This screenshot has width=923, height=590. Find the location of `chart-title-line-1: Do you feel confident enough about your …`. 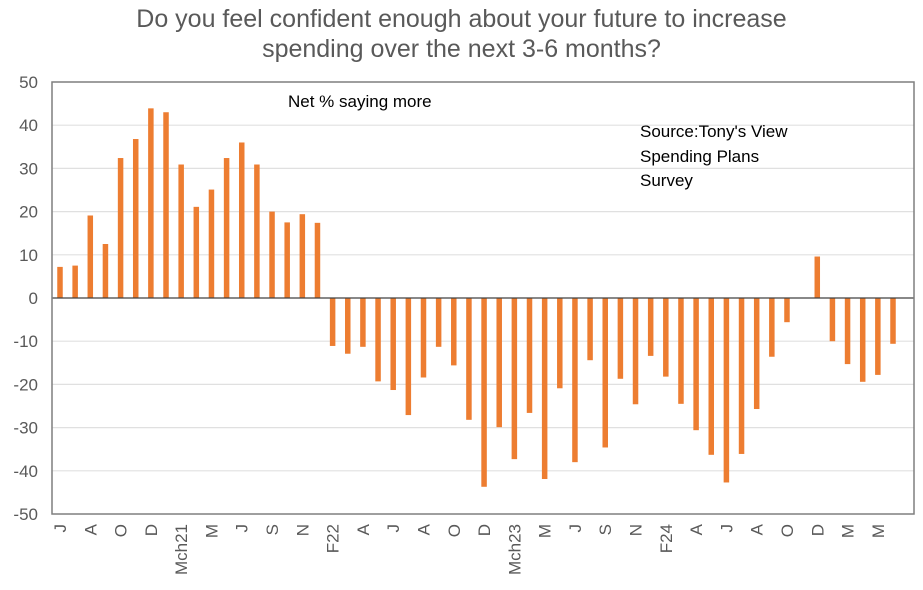

chart-title-line-1: Do you feel confident enough about your … is located at coordinates (461, 19).